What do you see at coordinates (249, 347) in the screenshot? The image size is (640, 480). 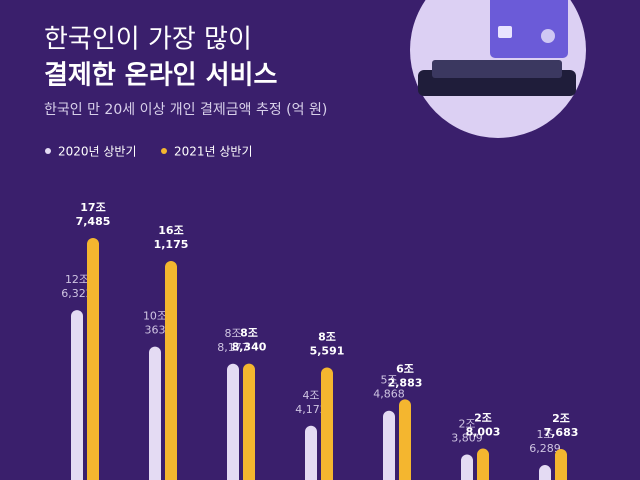 I see `value-label: 8,340` at bounding box center [249, 347].